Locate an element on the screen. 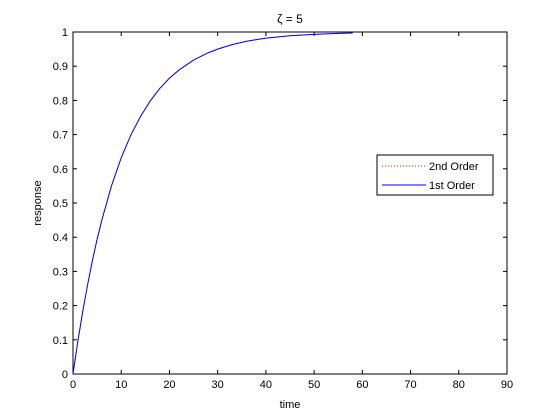  legend-label-1st-order: 1st Order is located at coordinates (452, 186).